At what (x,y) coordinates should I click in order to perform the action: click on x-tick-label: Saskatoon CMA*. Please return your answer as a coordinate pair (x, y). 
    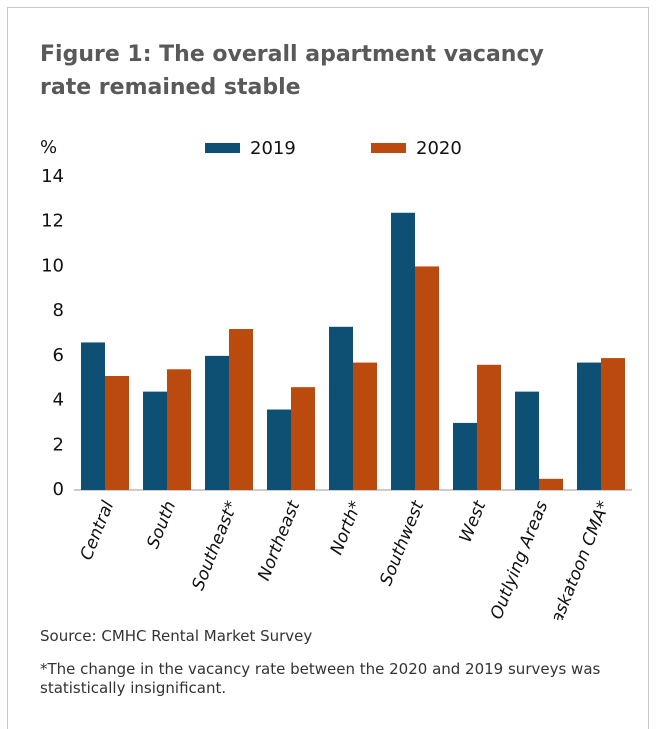
    Looking at the image, I should click on (578, 559).